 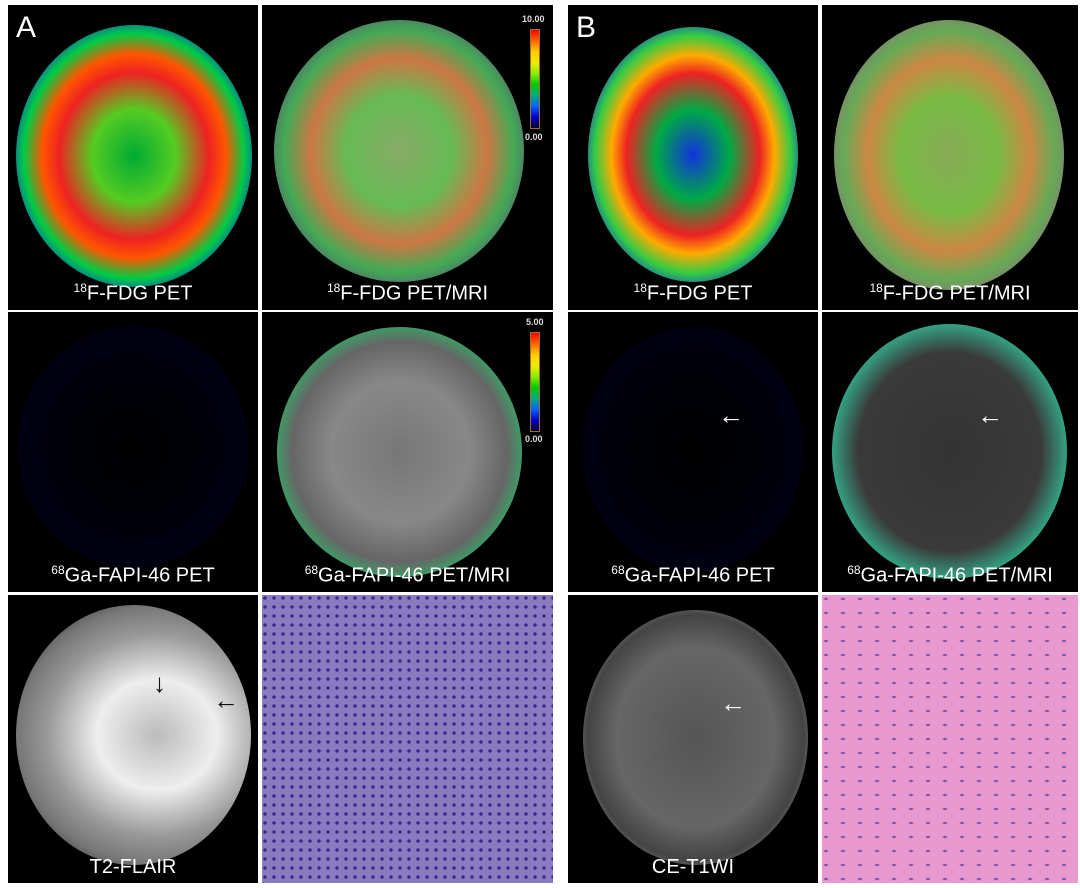 What do you see at coordinates (133, 867) in the screenshot?
I see `label-t2-flair: T2-FLAIR` at bounding box center [133, 867].